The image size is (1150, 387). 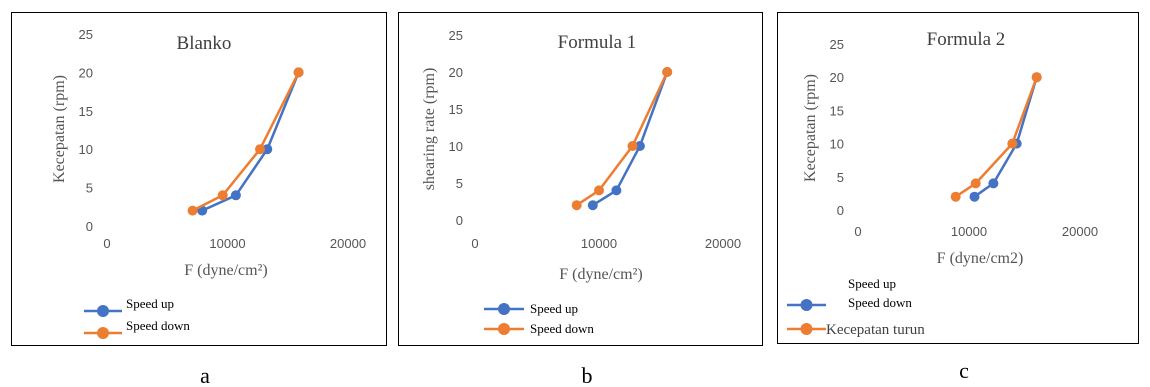 I want to click on chart-b-series-0-line, so click(x=630, y=139).